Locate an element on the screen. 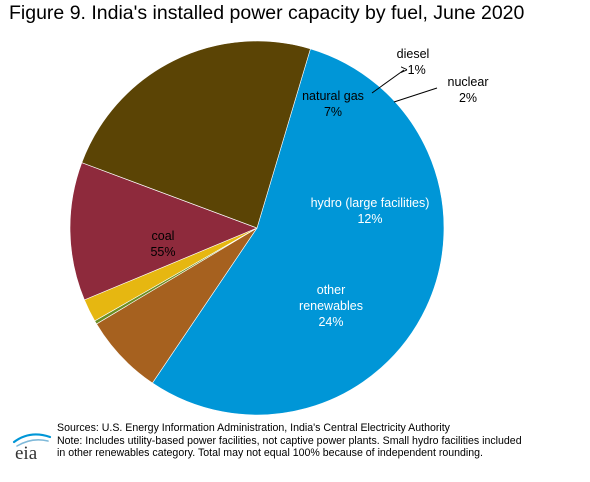 The height and width of the screenshot is (482, 590). slice-label-other-renewables: other renewables 24% is located at coordinates (331, 306).